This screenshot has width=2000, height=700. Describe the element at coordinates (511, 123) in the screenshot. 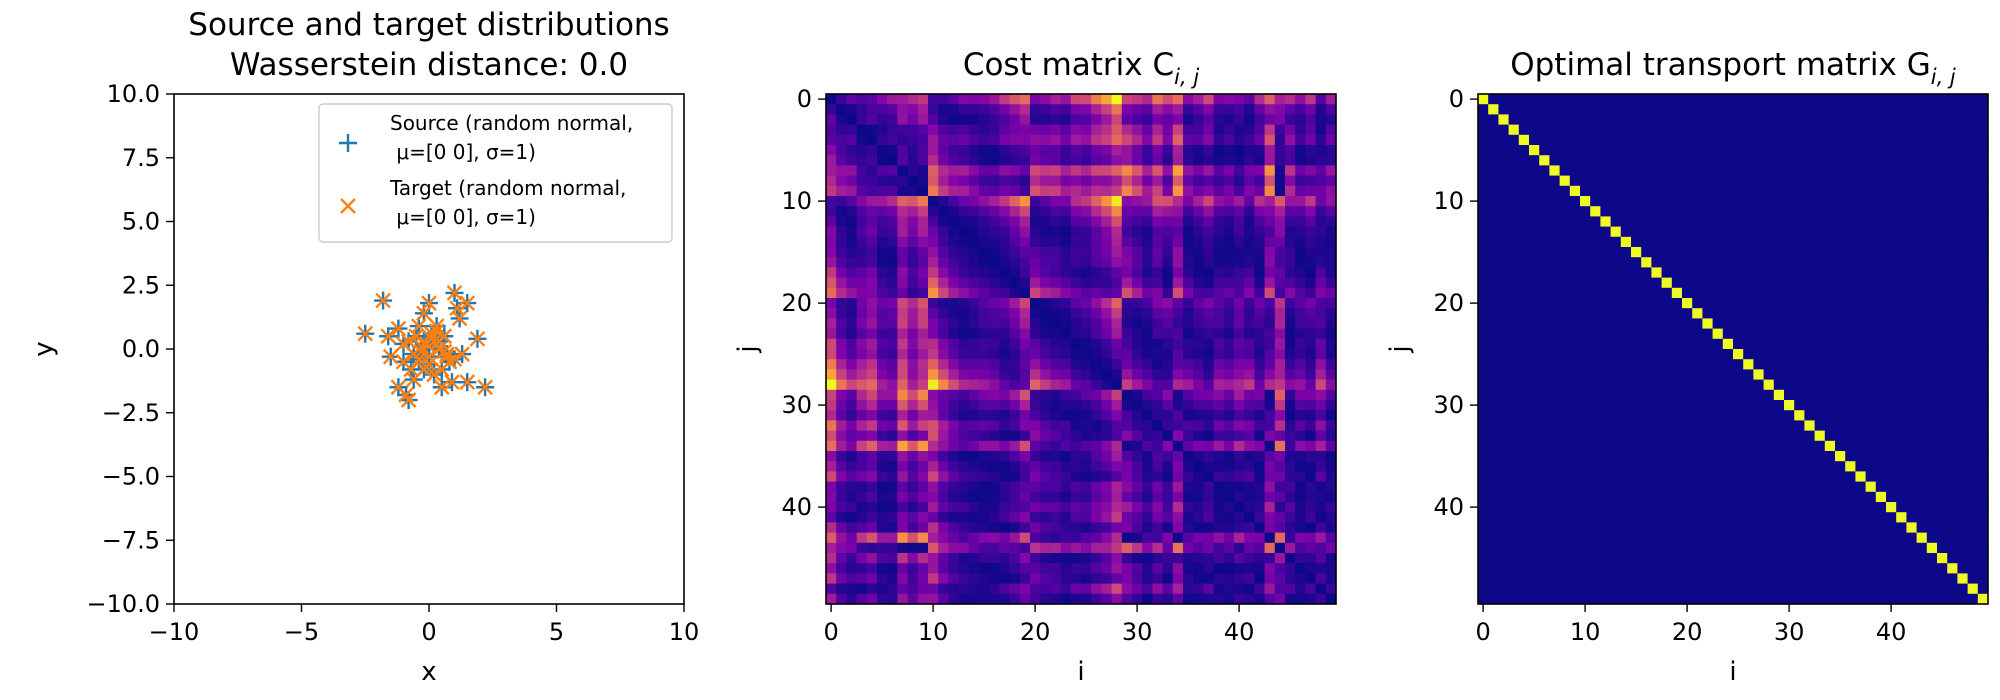

I see `legend-source-label-line-1: Source (random normal,` at that location.